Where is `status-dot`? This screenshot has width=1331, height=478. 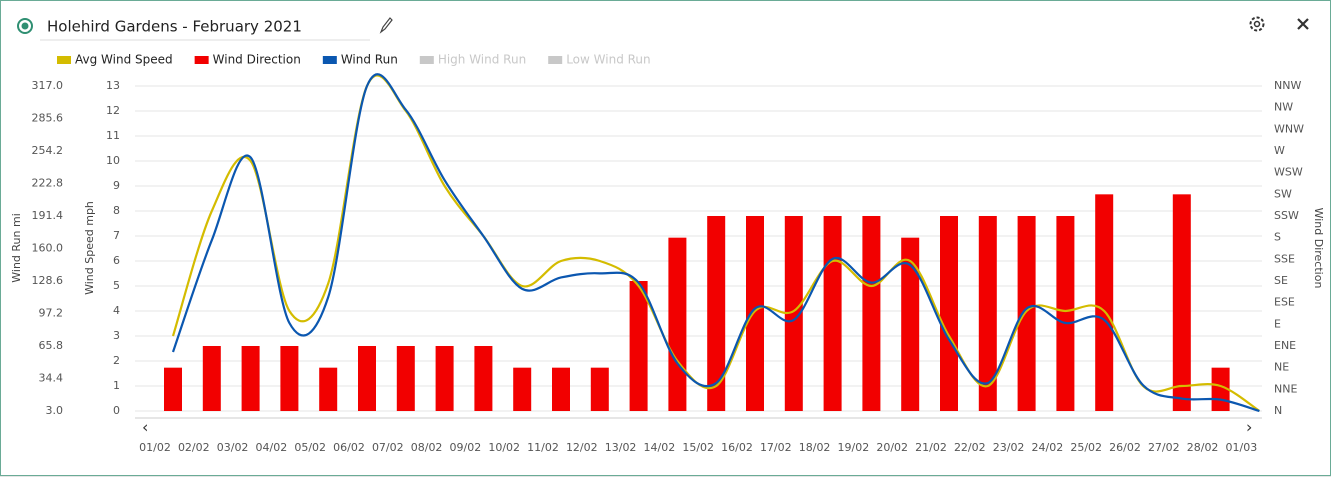 status-dot is located at coordinates (25, 26).